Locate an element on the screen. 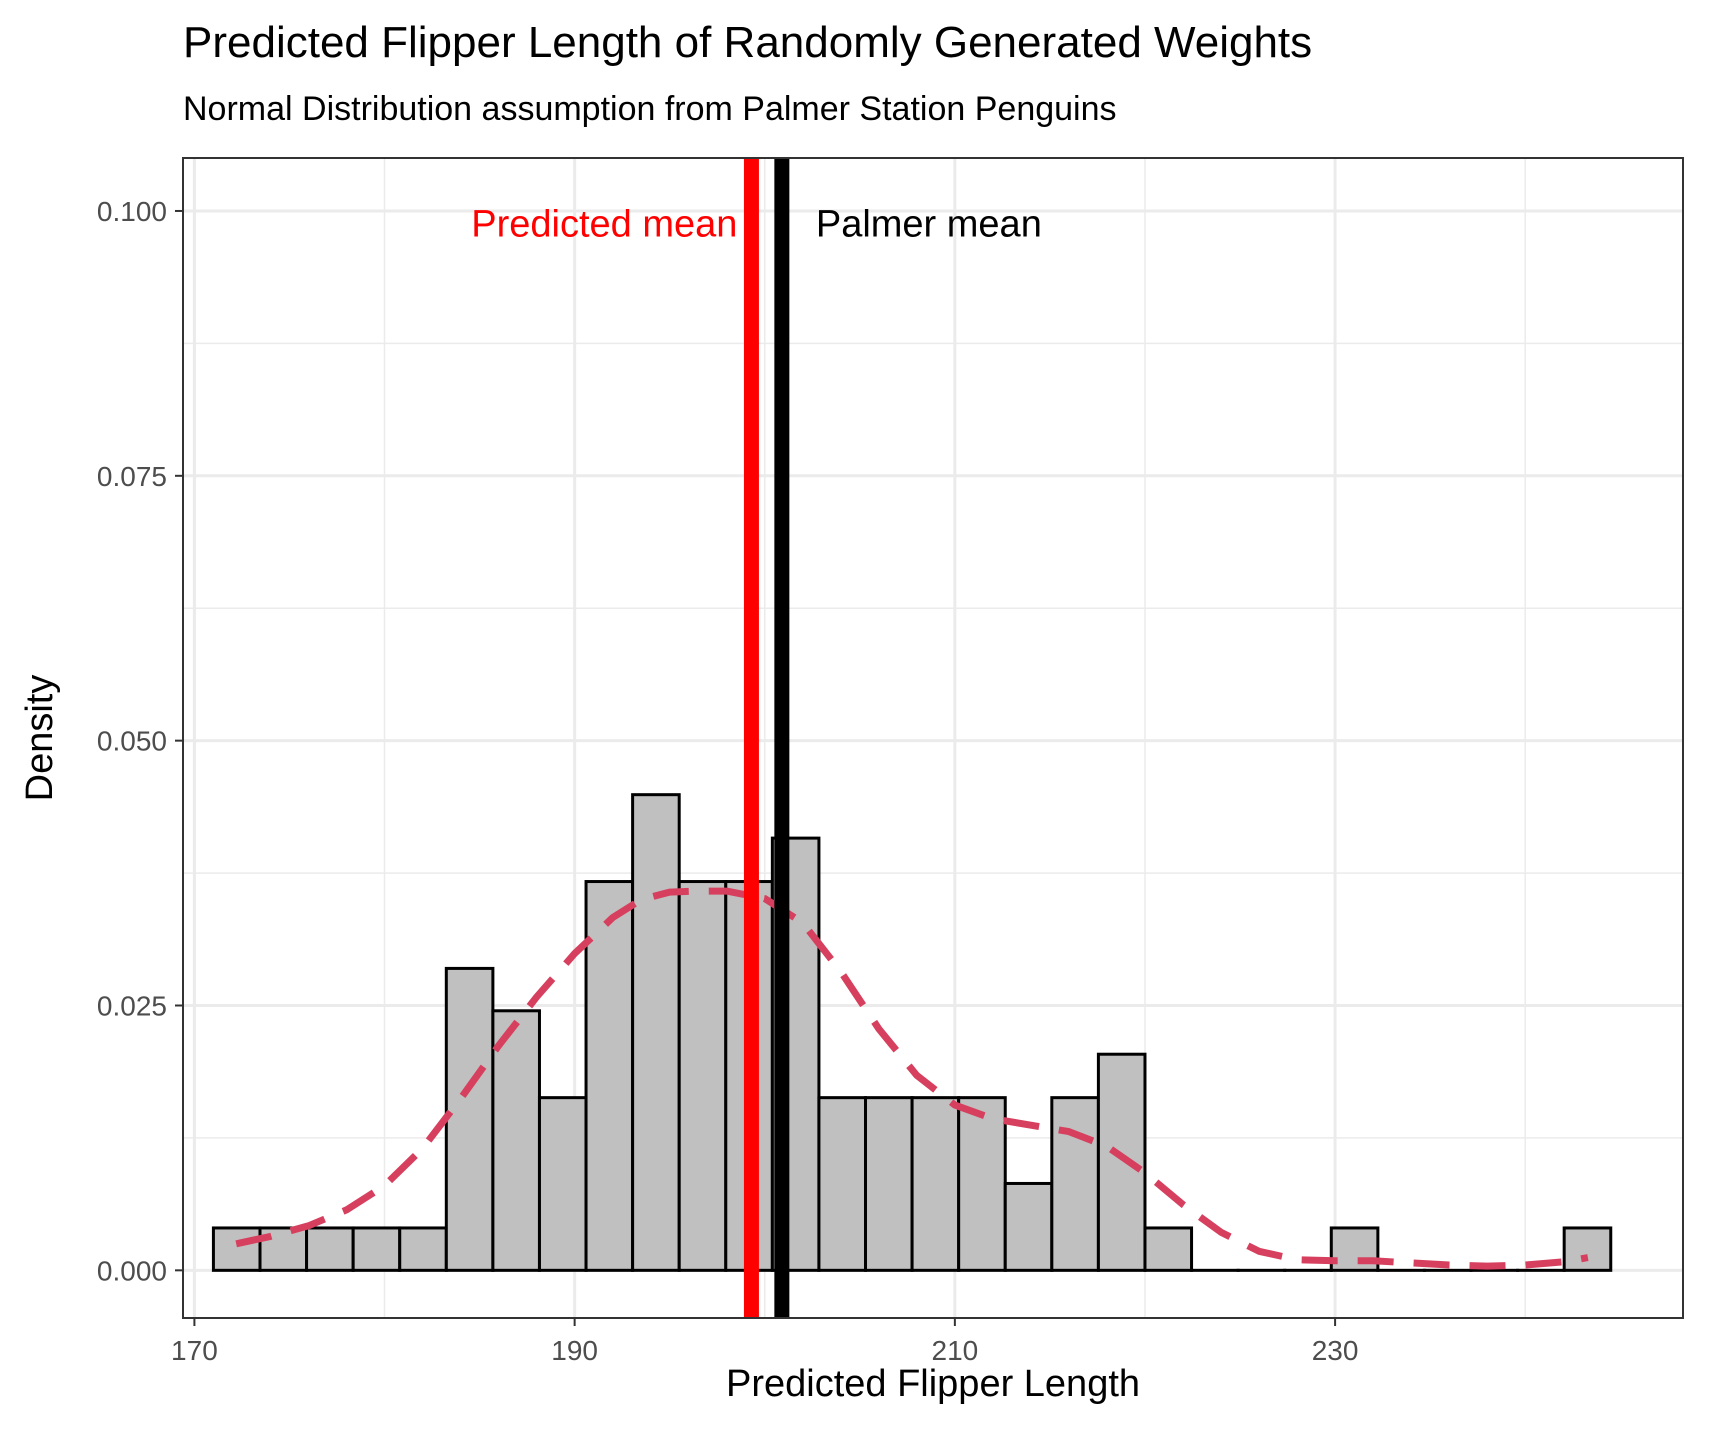  y-tick-label: 0.000 is located at coordinates (132, 1270).